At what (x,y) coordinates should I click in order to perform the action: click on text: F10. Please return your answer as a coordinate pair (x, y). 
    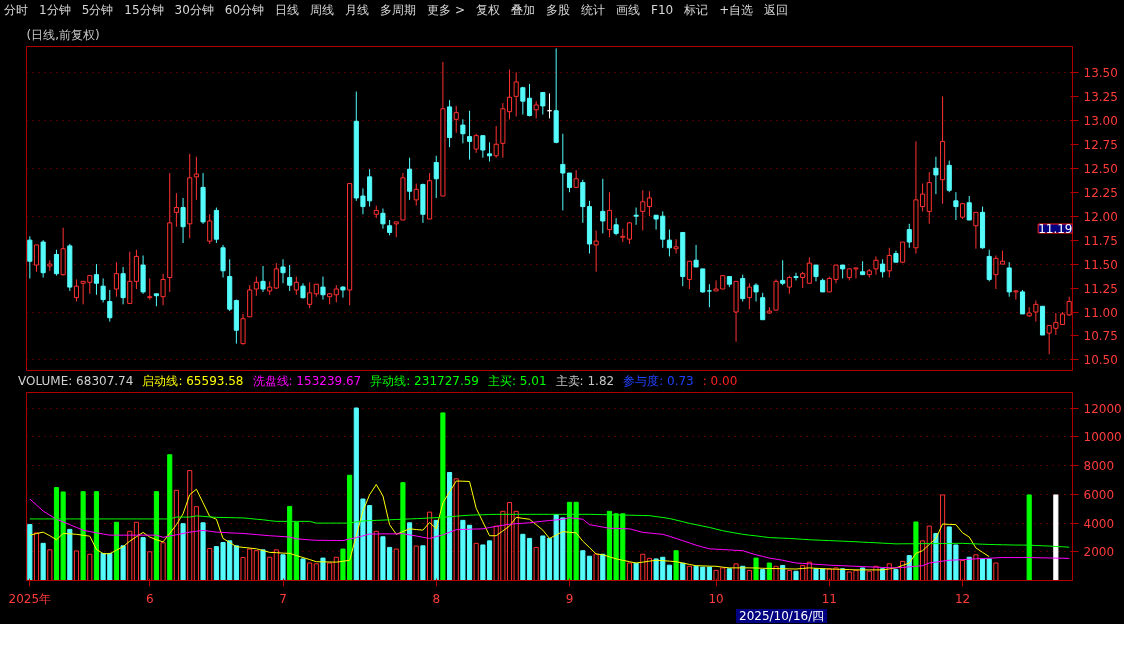
    Looking at the image, I should click on (662, 10).